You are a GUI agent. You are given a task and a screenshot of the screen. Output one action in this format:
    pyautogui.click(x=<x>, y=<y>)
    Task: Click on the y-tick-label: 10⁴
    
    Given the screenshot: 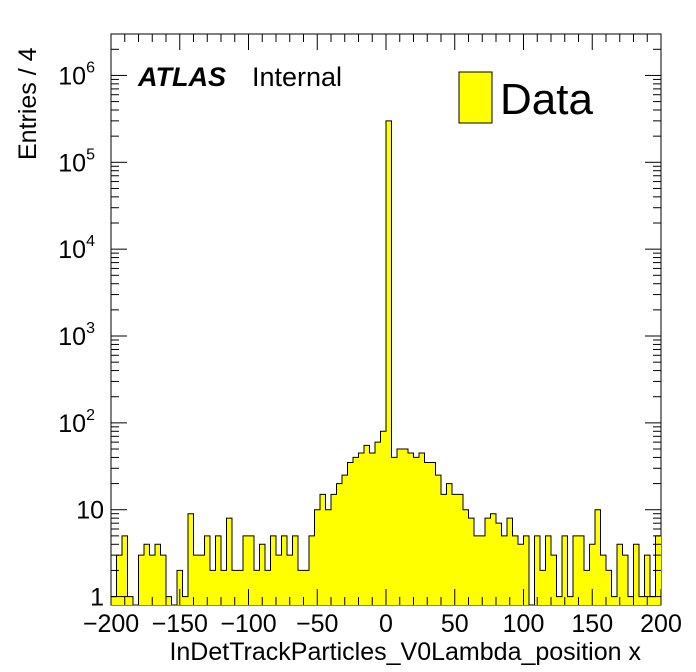 What is the action you would take?
    pyautogui.click(x=76, y=248)
    